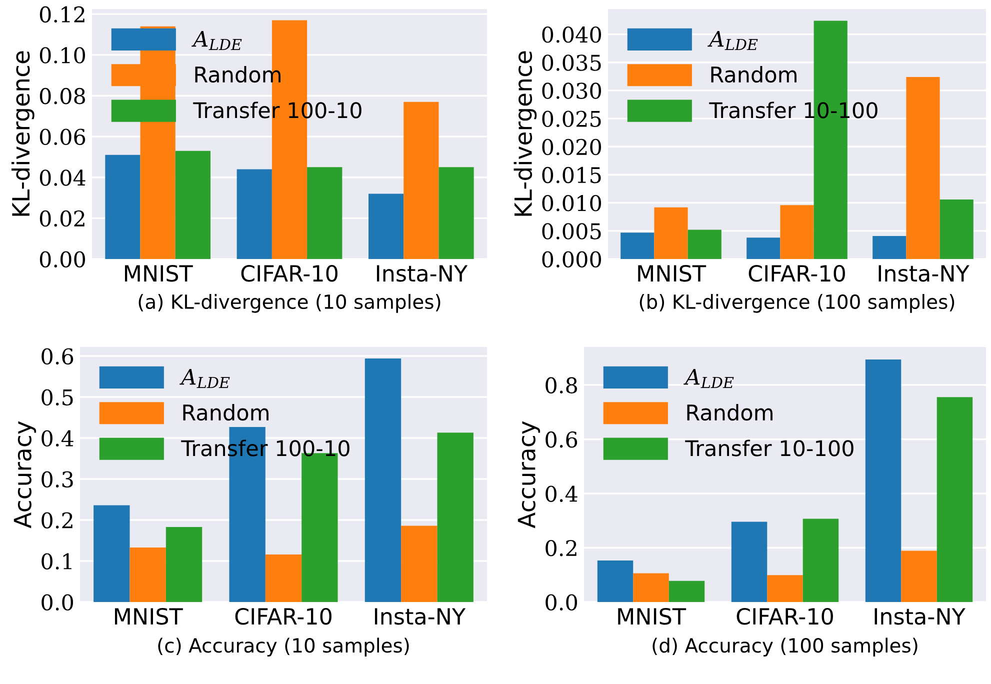 This screenshot has width=991, height=684. What do you see at coordinates (62, 218) in the screenshot?
I see `y-tick-label: 0.02` at bounding box center [62, 218].